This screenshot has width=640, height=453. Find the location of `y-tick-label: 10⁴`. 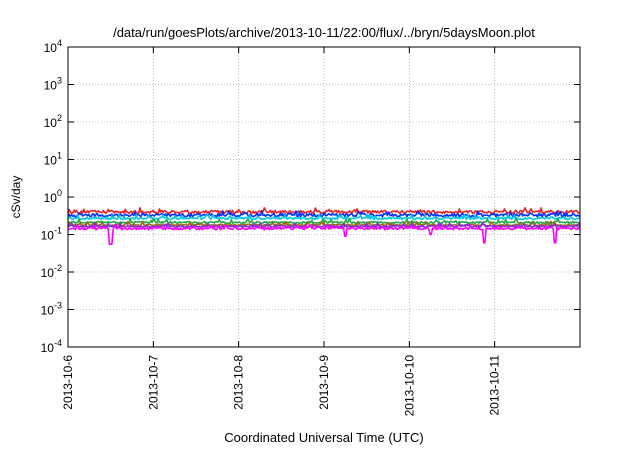

y-tick-label: 10⁴ is located at coordinates (53, 46).